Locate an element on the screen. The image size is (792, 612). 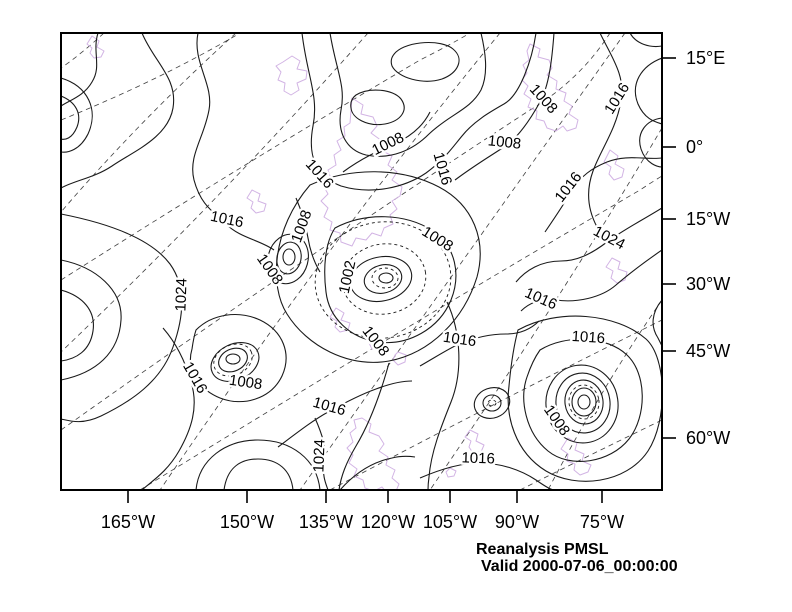
y-tick-label: 15°W is located at coordinates (708, 219).